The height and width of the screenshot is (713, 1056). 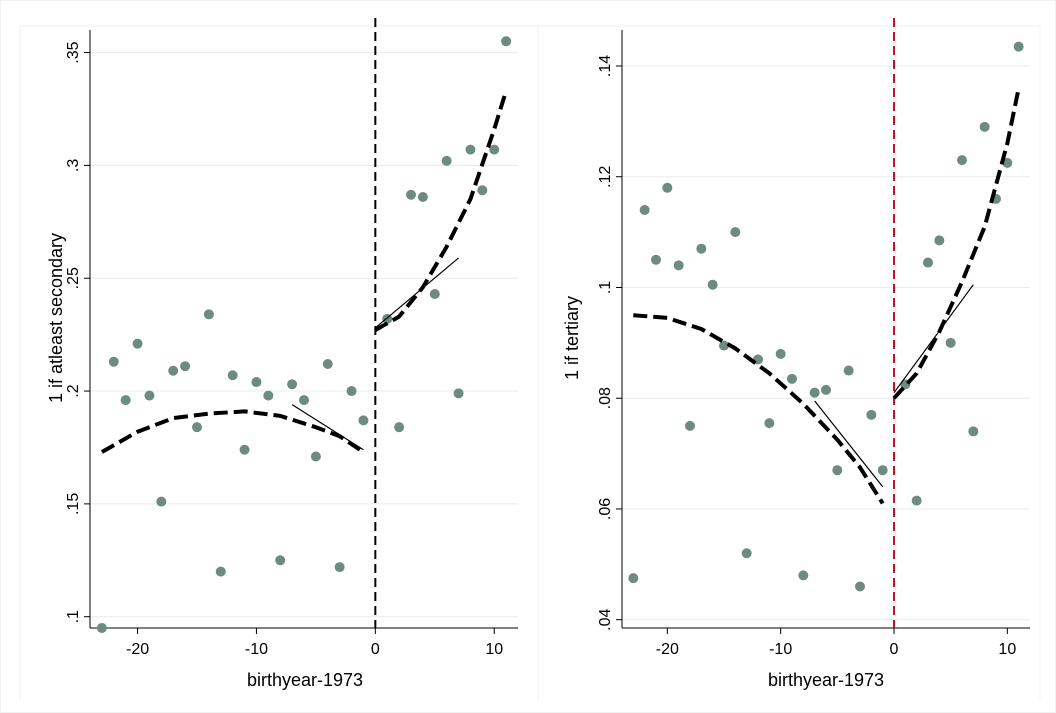 What do you see at coordinates (605, 619) in the screenshot?
I see `y-tick-label: .04` at bounding box center [605, 619].